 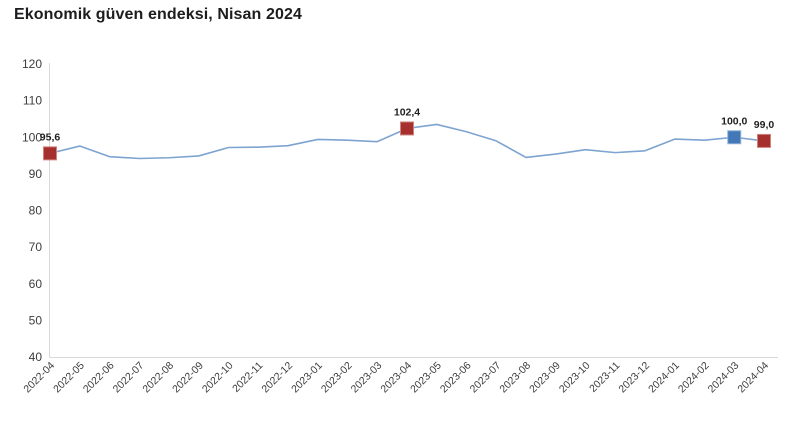 I want to click on data-point-label: 102,4, so click(x=407, y=112).